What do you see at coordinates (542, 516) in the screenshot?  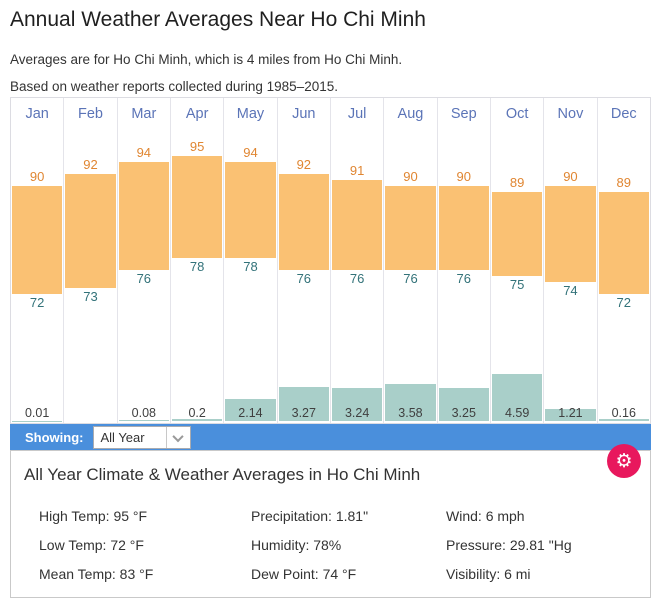 I see `stat-wind: Wind: 6 mph` at bounding box center [542, 516].